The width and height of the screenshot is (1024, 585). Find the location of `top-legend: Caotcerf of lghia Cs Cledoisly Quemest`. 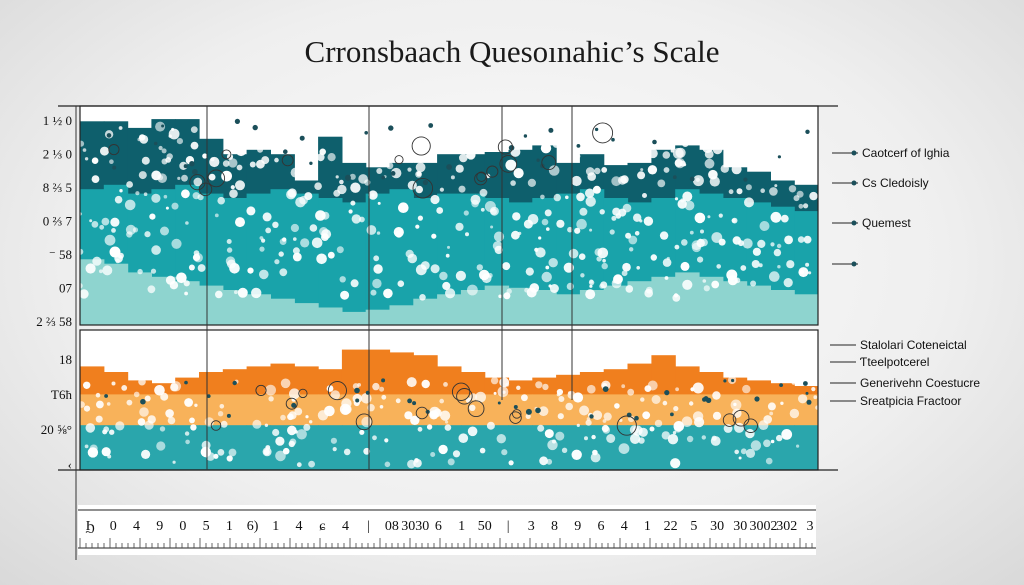

top-legend: Caotcerf of lghia Cs Cledoisly Quemest is located at coordinates (891, 206).